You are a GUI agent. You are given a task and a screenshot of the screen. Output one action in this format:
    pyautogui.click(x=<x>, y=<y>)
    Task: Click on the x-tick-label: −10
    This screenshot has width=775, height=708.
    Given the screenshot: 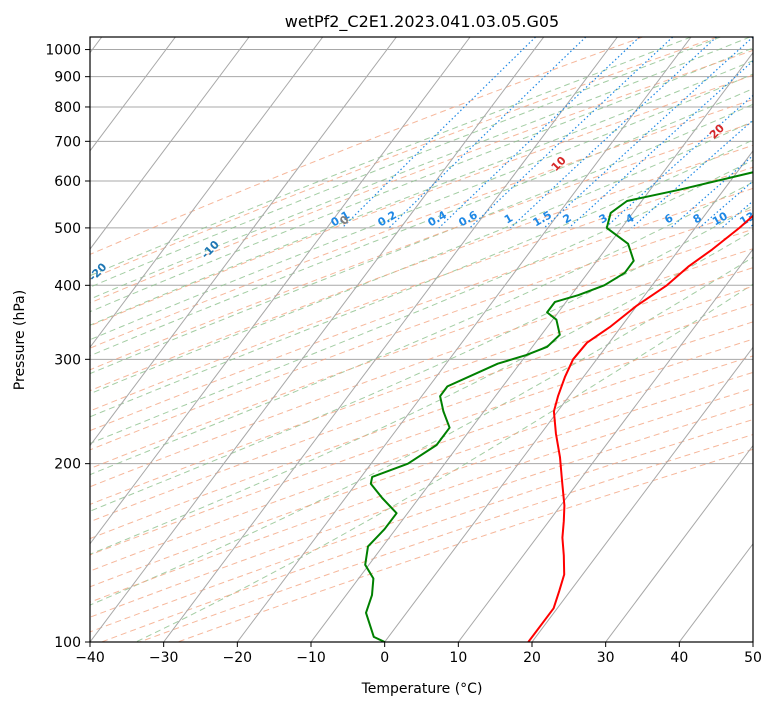 What is the action you would take?
    pyautogui.click(x=311, y=658)
    